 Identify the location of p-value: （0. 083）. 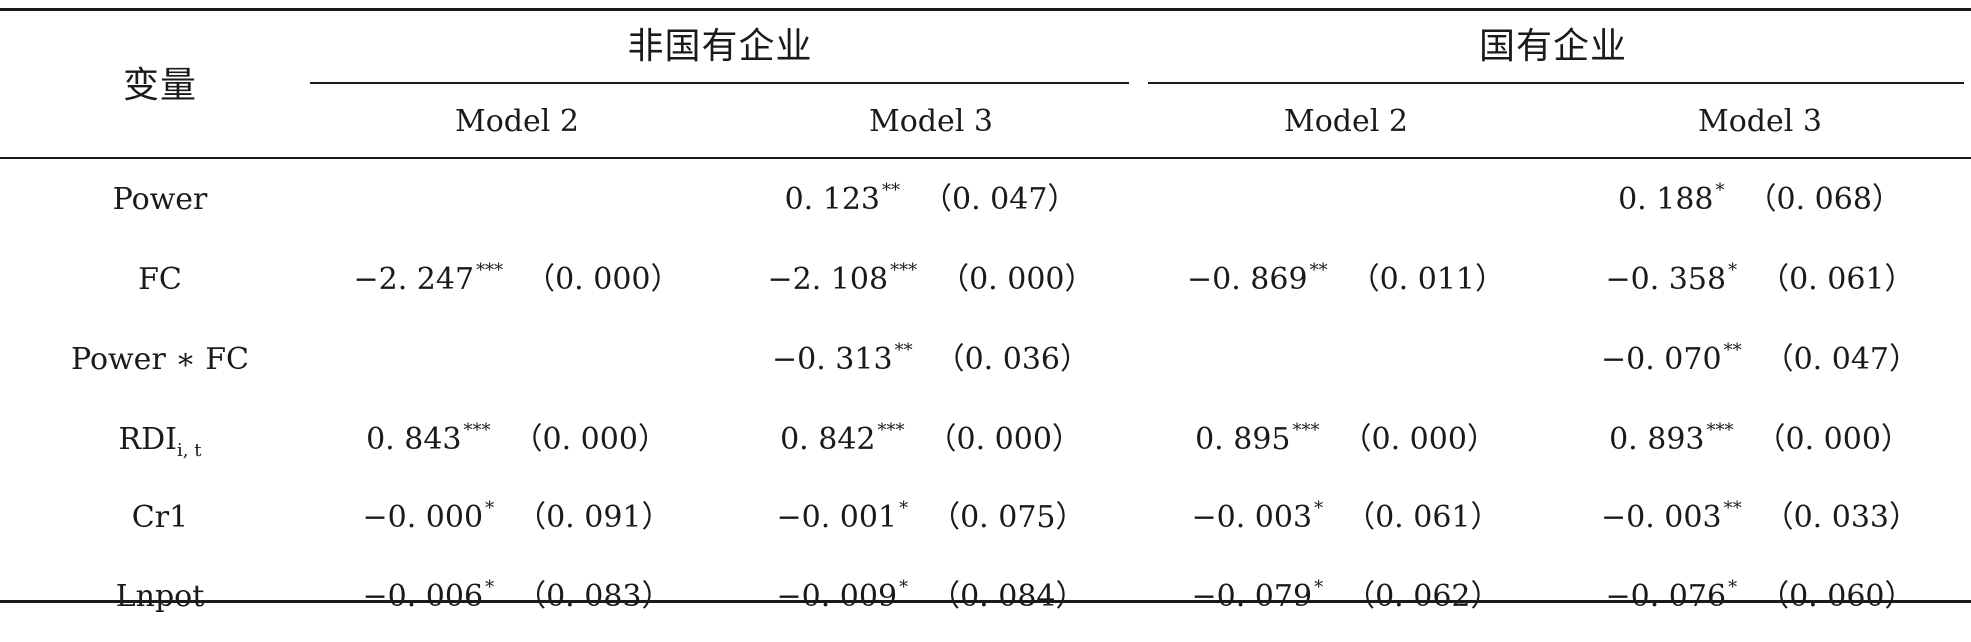
(594, 596).